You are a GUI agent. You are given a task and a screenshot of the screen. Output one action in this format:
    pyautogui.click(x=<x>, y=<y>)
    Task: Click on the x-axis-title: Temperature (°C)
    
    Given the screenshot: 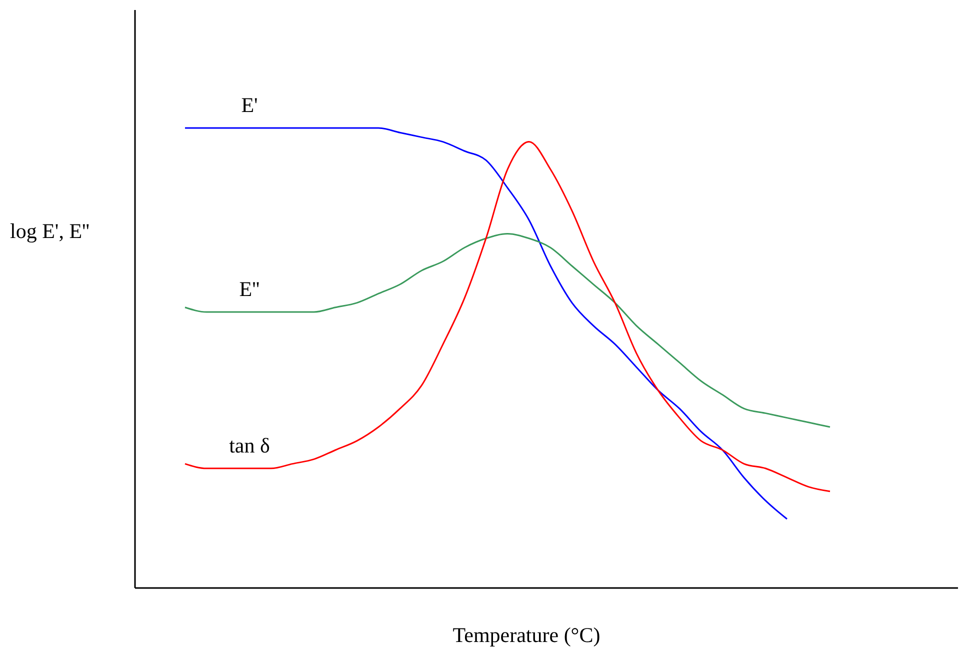 What is the action you would take?
    pyautogui.click(x=526, y=635)
    